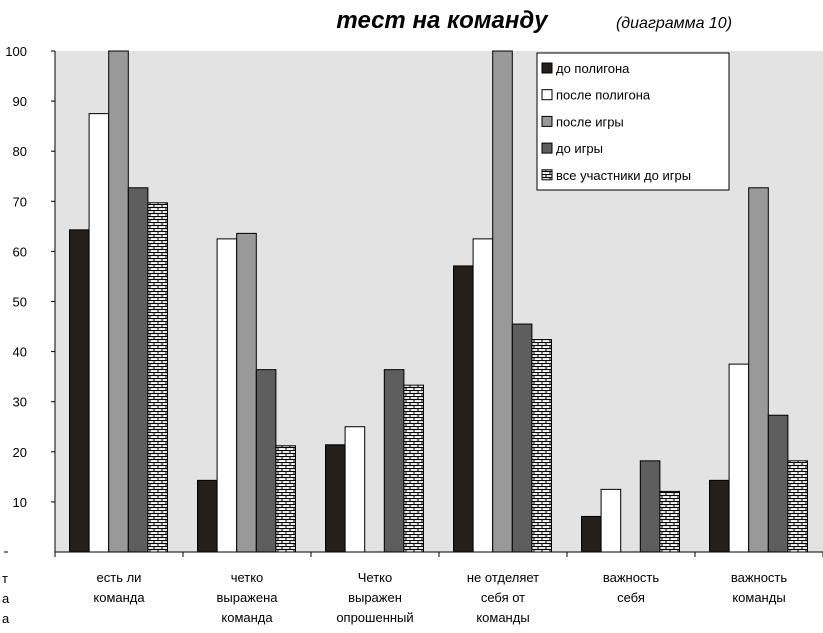  I want to click on y-tick-label: 30, so click(20, 402).